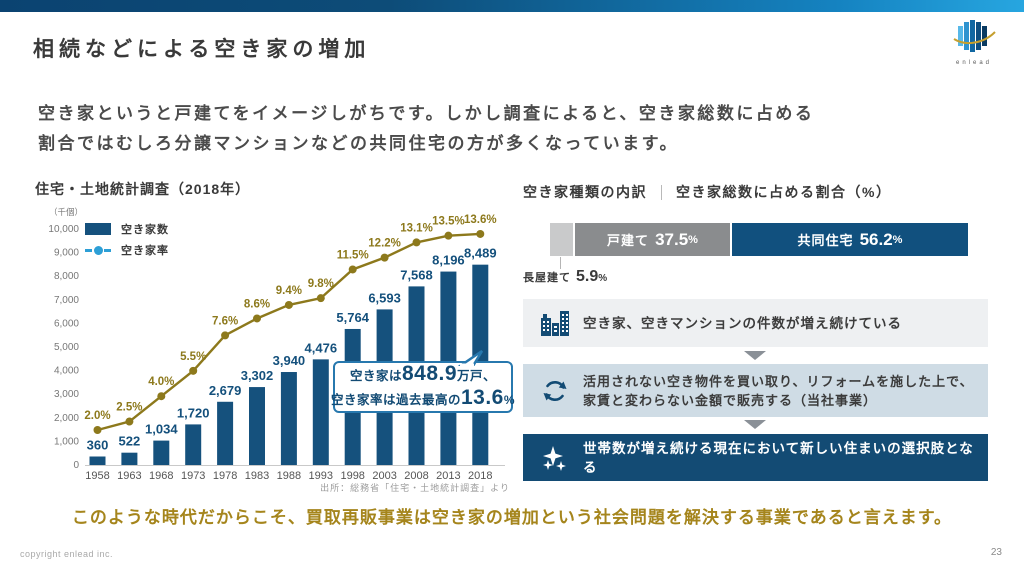 The height and width of the screenshot is (576, 1024). I want to click on svg-text: 12.2%, so click(384, 244).